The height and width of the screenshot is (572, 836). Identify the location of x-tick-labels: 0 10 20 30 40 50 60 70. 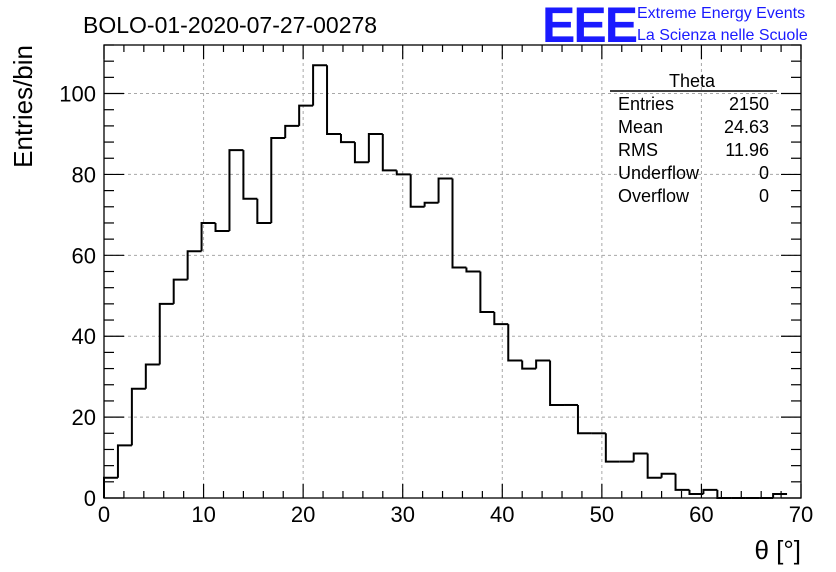
(455, 514).